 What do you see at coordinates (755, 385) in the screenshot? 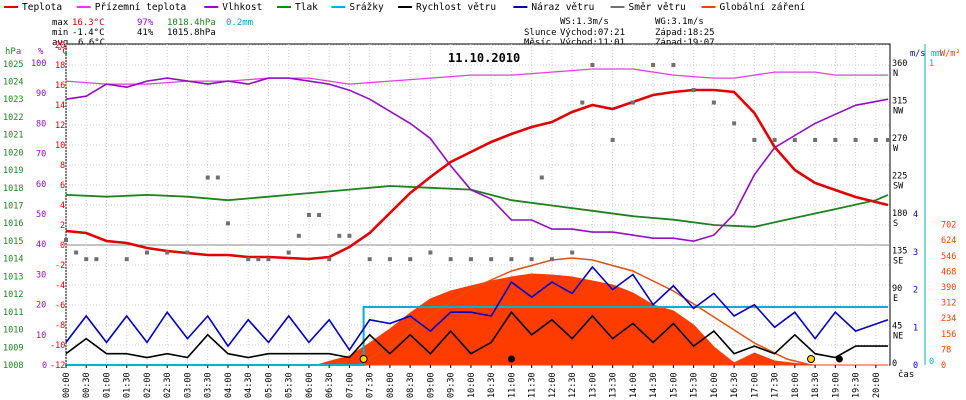
I see `tick-x-label: 17:00` at bounding box center [755, 385].